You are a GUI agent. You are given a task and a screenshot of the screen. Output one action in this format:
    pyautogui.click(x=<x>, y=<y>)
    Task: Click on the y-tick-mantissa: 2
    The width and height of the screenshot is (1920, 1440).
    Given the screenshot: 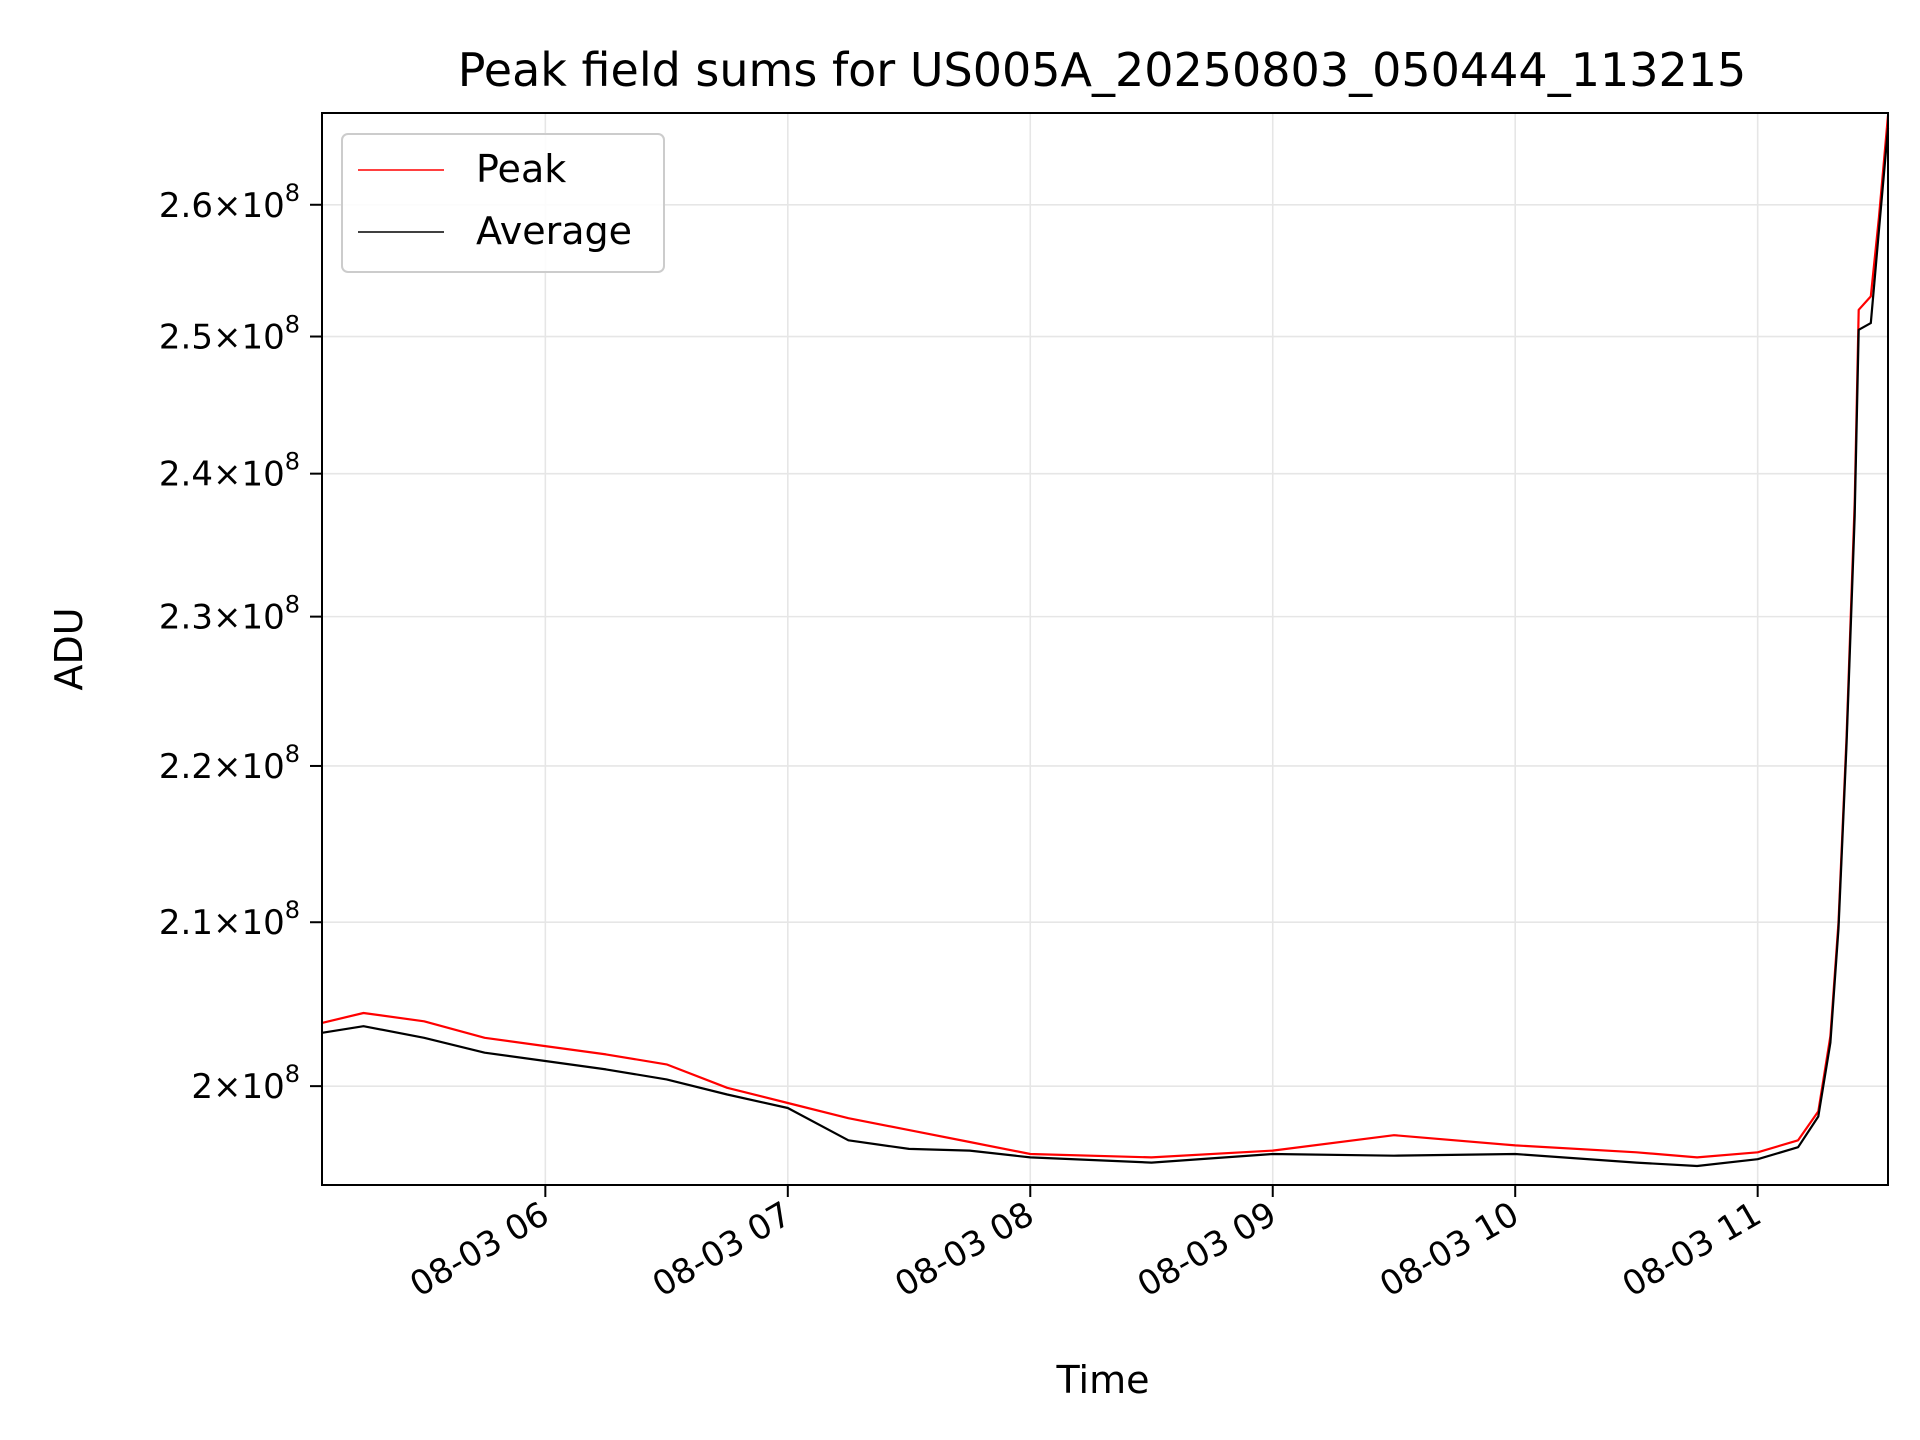 What is the action you would take?
    pyautogui.click(x=202, y=1087)
    